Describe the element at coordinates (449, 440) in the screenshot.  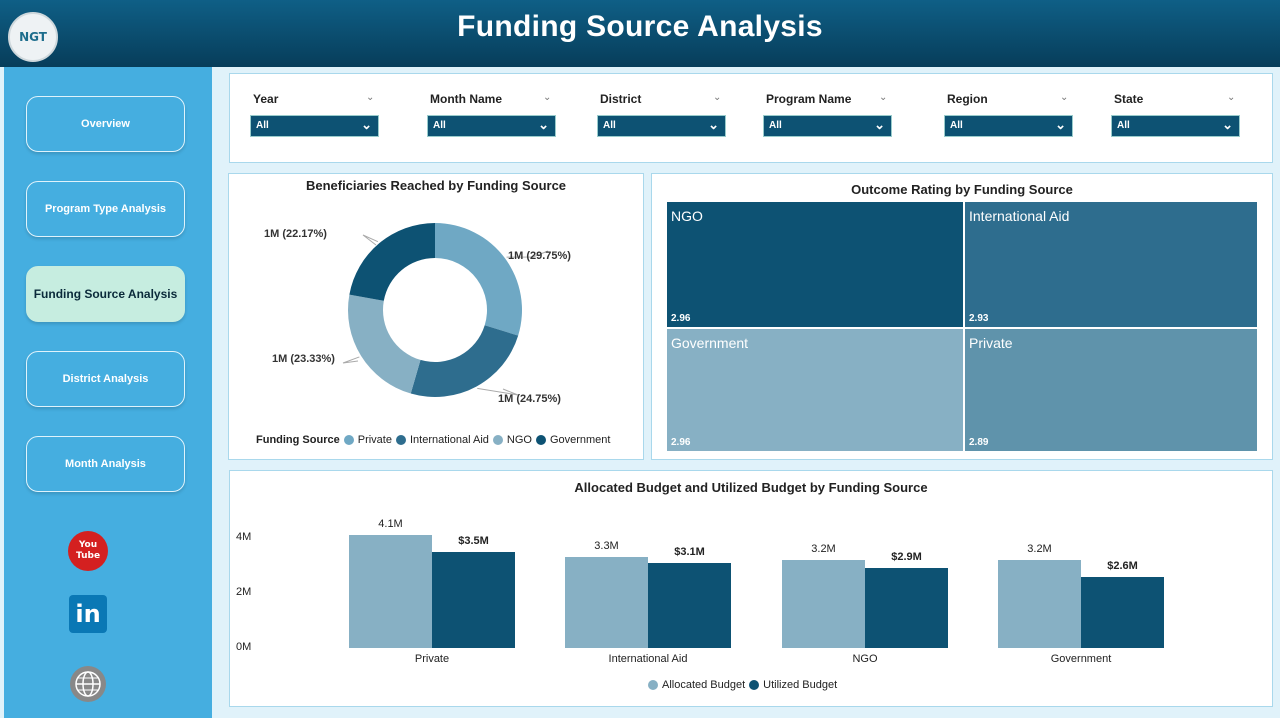
I see `legend-international-aid: International Aid` at that location.